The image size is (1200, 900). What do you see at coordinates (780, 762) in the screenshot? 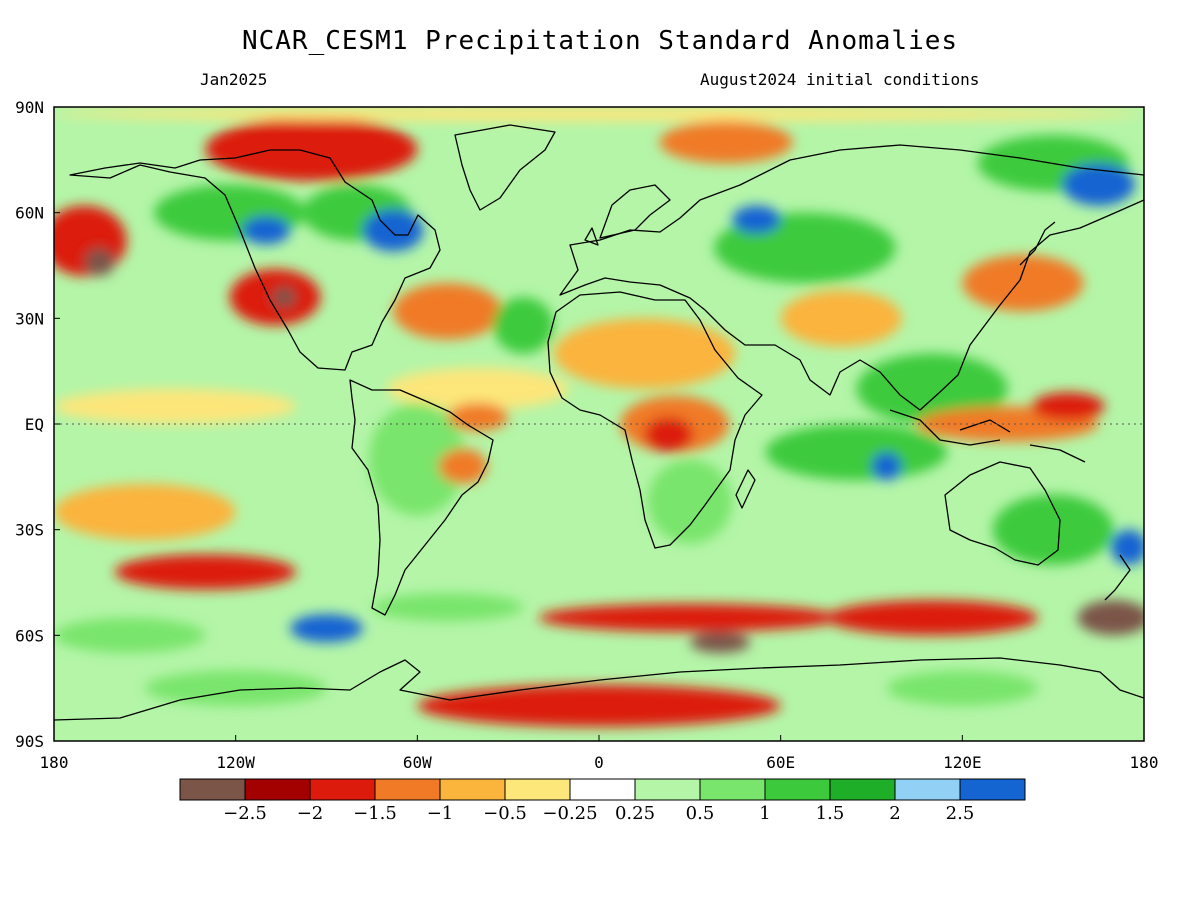
I see `lon-label: 60E` at bounding box center [780, 762].